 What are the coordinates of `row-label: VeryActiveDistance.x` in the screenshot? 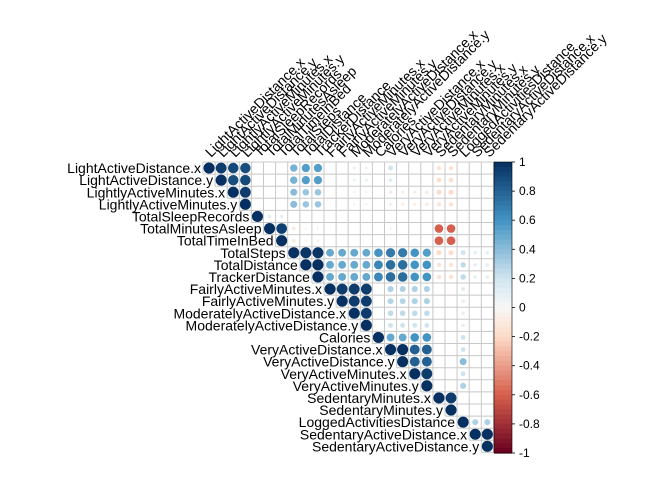 It's located at (317, 350).